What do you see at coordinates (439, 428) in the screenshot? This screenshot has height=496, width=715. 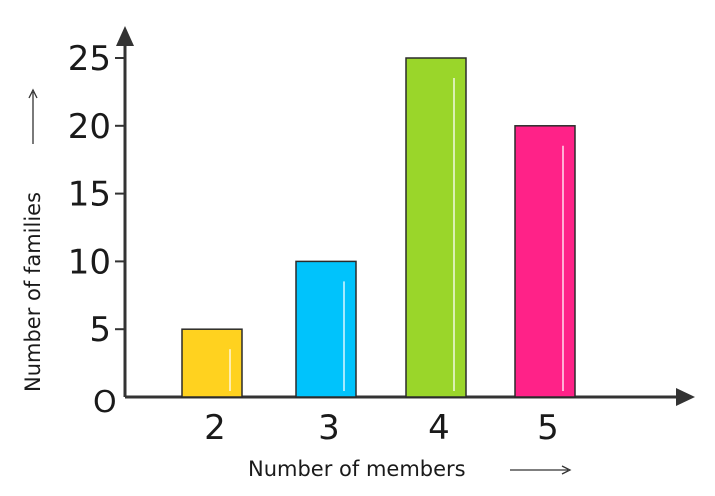 I see `x-tick-label: 4` at bounding box center [439, 428].